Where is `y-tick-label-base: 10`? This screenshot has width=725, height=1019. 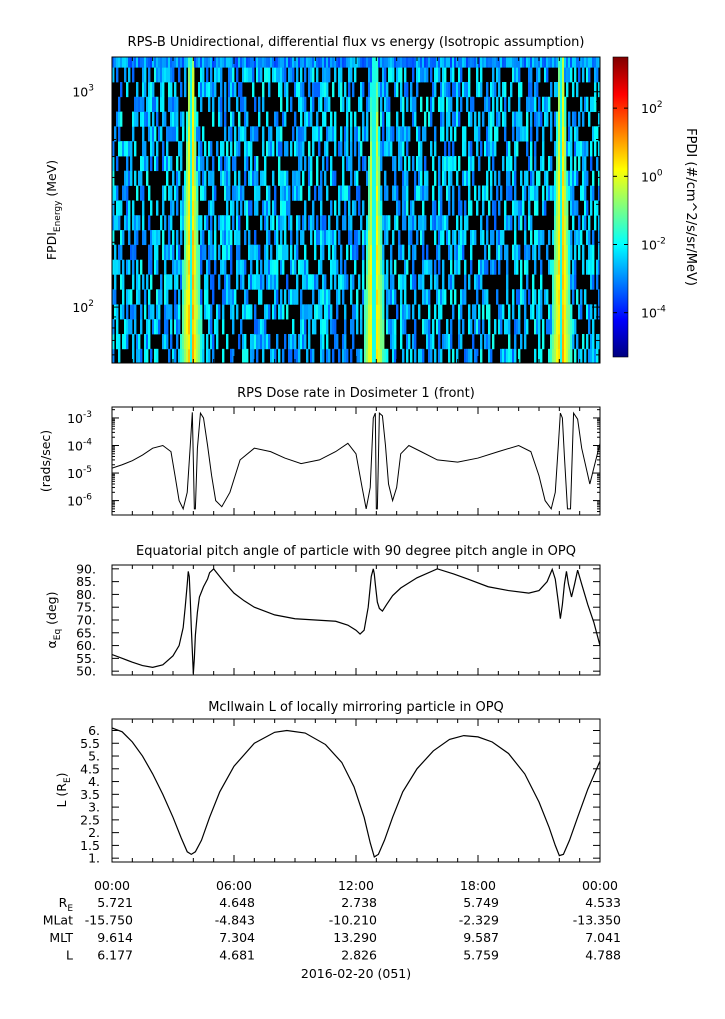
y-tick-label-base: 10 is located at coordinates (75, 473).